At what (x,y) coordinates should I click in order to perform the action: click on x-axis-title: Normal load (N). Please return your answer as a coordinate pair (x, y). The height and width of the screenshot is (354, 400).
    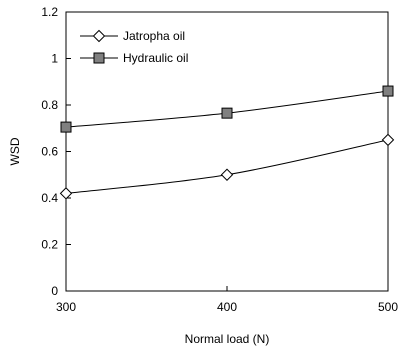
    Looking at the image, I should click on (227, 339).